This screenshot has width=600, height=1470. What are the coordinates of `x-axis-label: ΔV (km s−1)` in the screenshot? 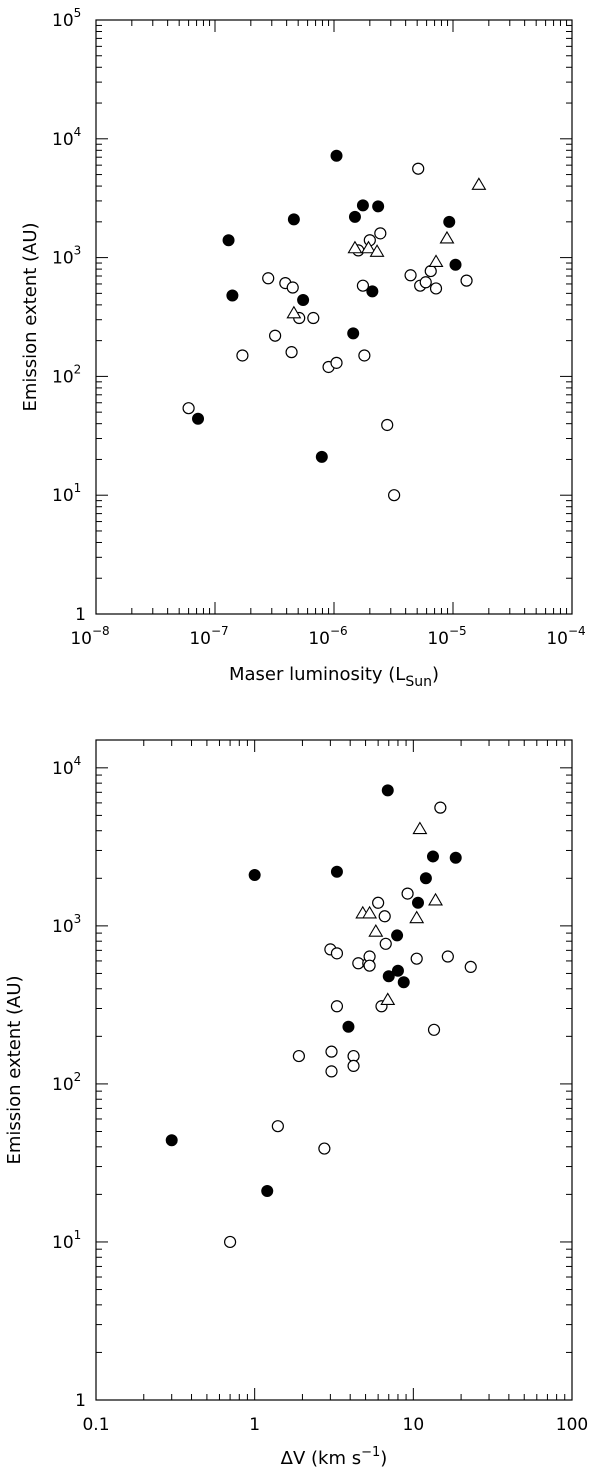 It's located at (334, 1457).